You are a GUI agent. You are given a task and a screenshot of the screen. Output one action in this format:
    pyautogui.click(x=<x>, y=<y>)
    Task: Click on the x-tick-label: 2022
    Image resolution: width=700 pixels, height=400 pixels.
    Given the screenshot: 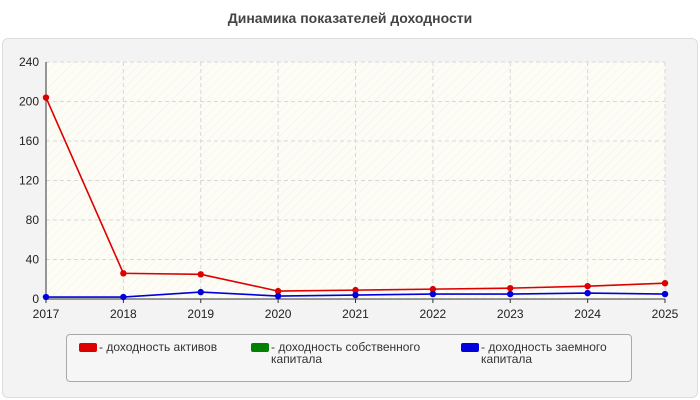 What is the action you would take?
    pyautogui.click(x=433, y=314)
    